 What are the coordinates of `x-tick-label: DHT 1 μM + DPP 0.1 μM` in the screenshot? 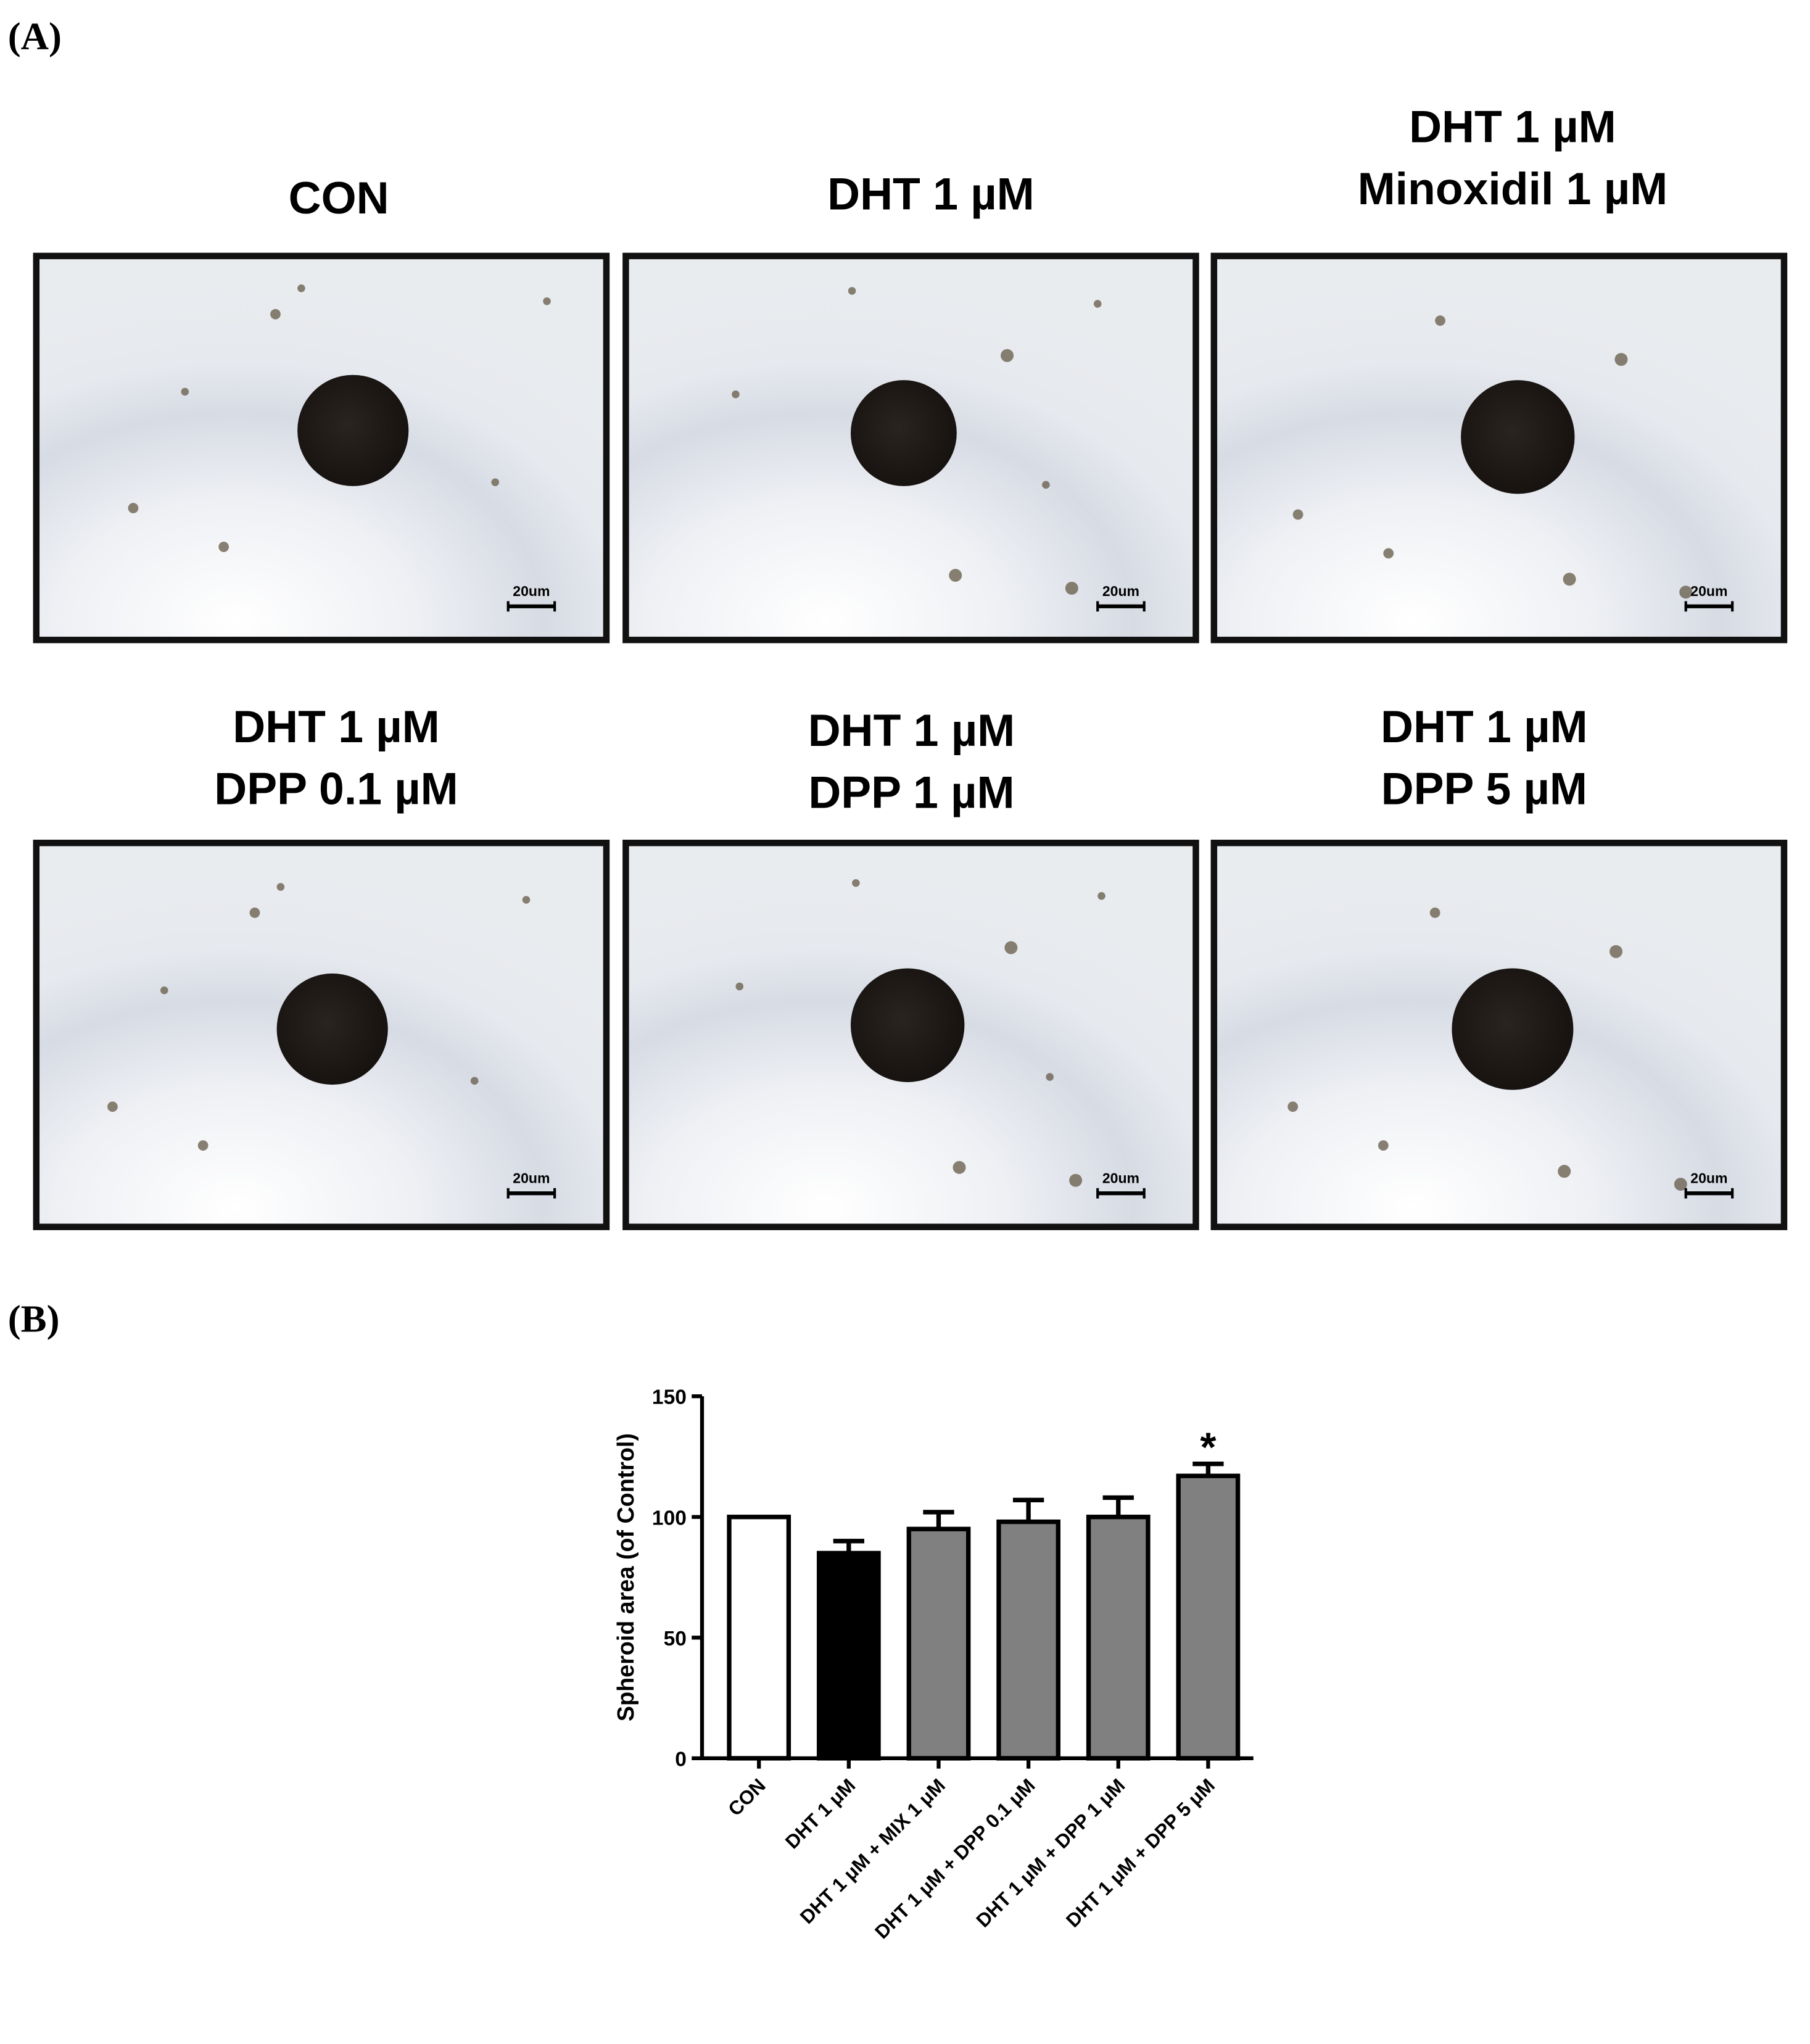 It's located at (954, 1858).